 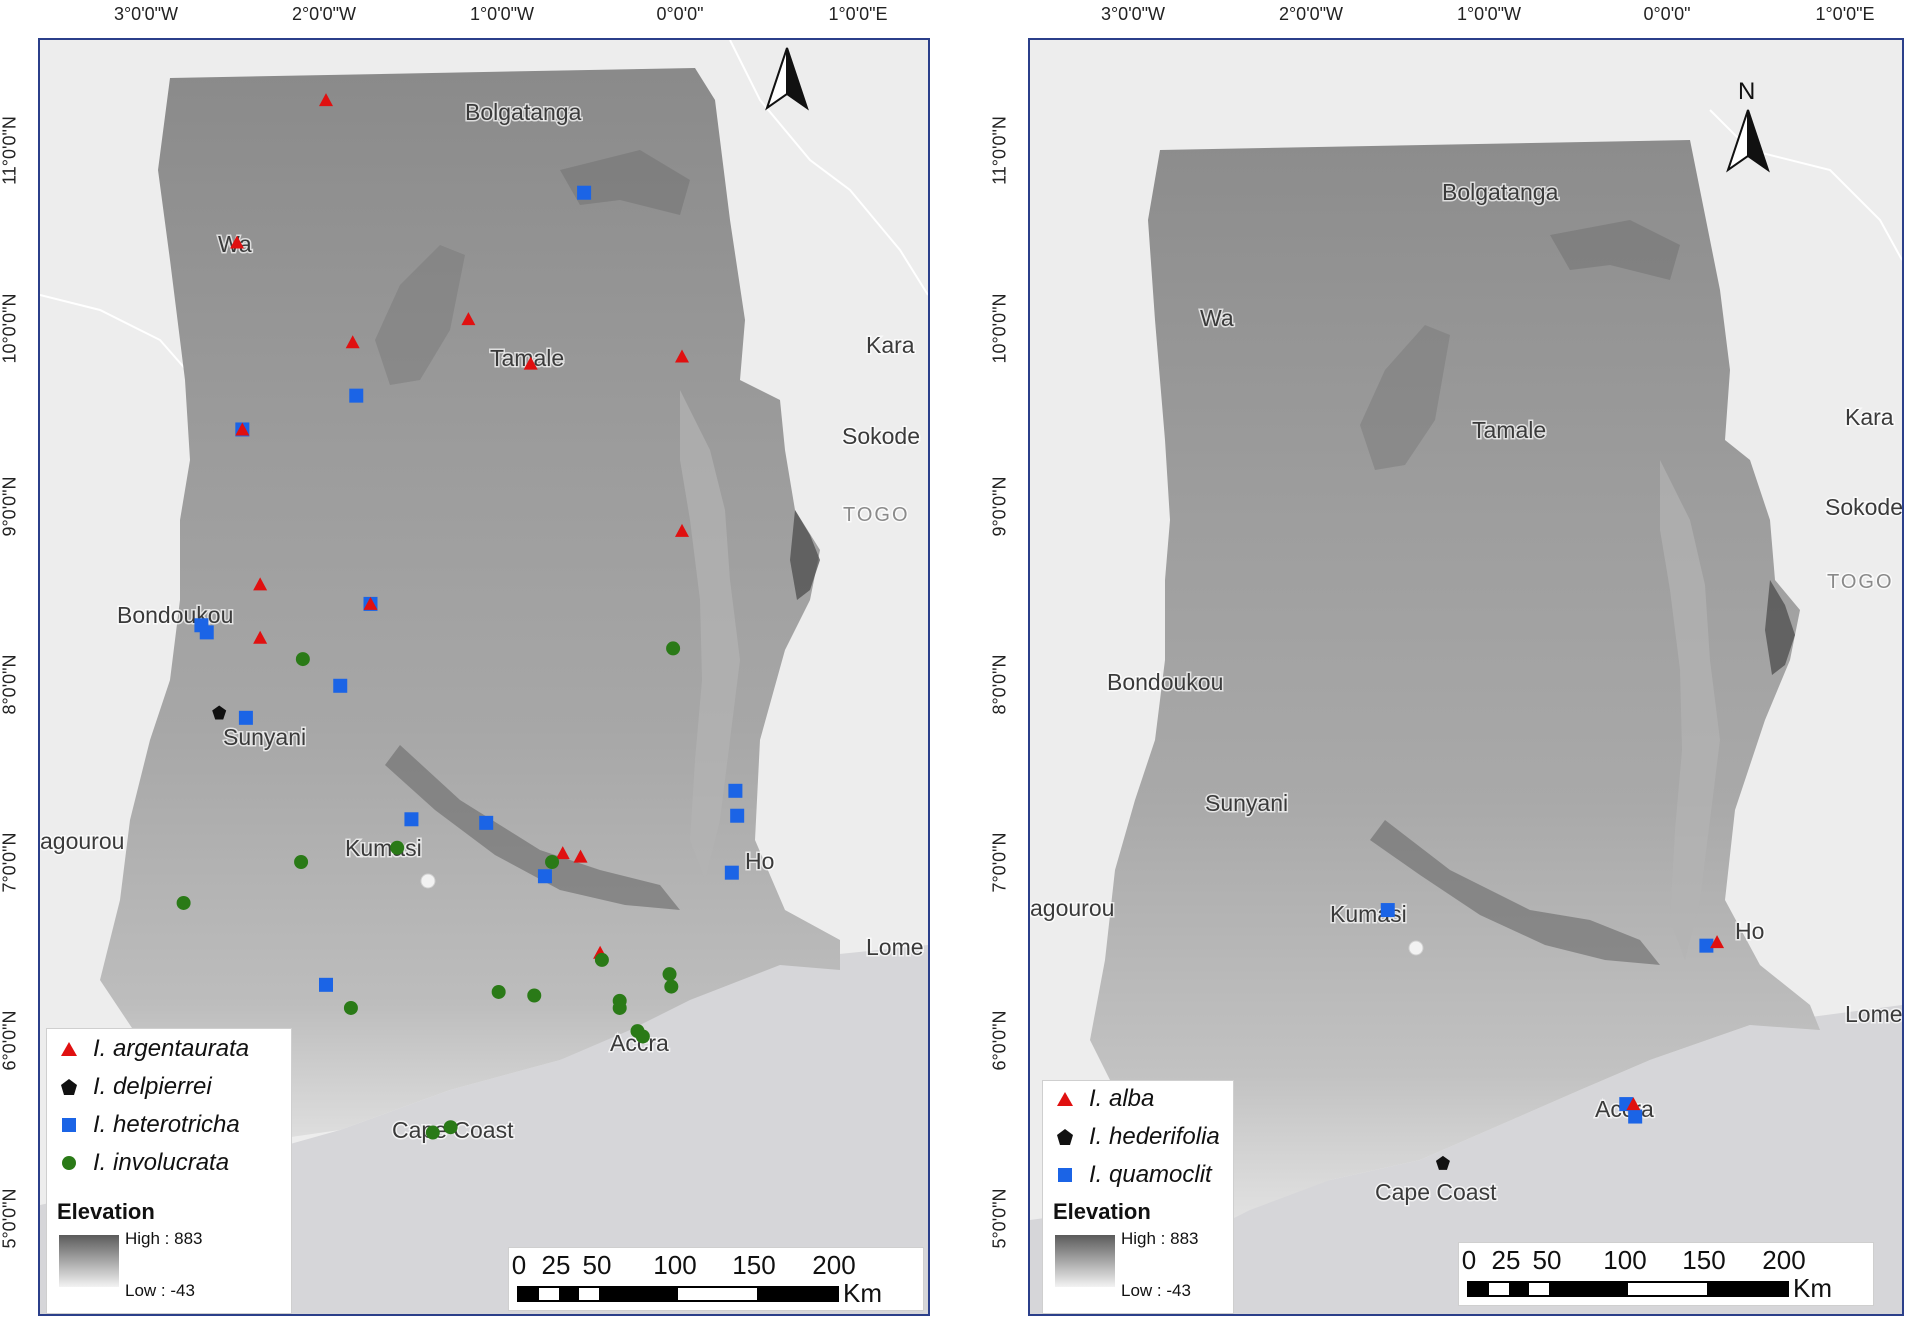 What do you see at coordinates (106, 1211) in the screenshot?
I see `elevation-title: Elevation` at bounding box center [106, 1211].